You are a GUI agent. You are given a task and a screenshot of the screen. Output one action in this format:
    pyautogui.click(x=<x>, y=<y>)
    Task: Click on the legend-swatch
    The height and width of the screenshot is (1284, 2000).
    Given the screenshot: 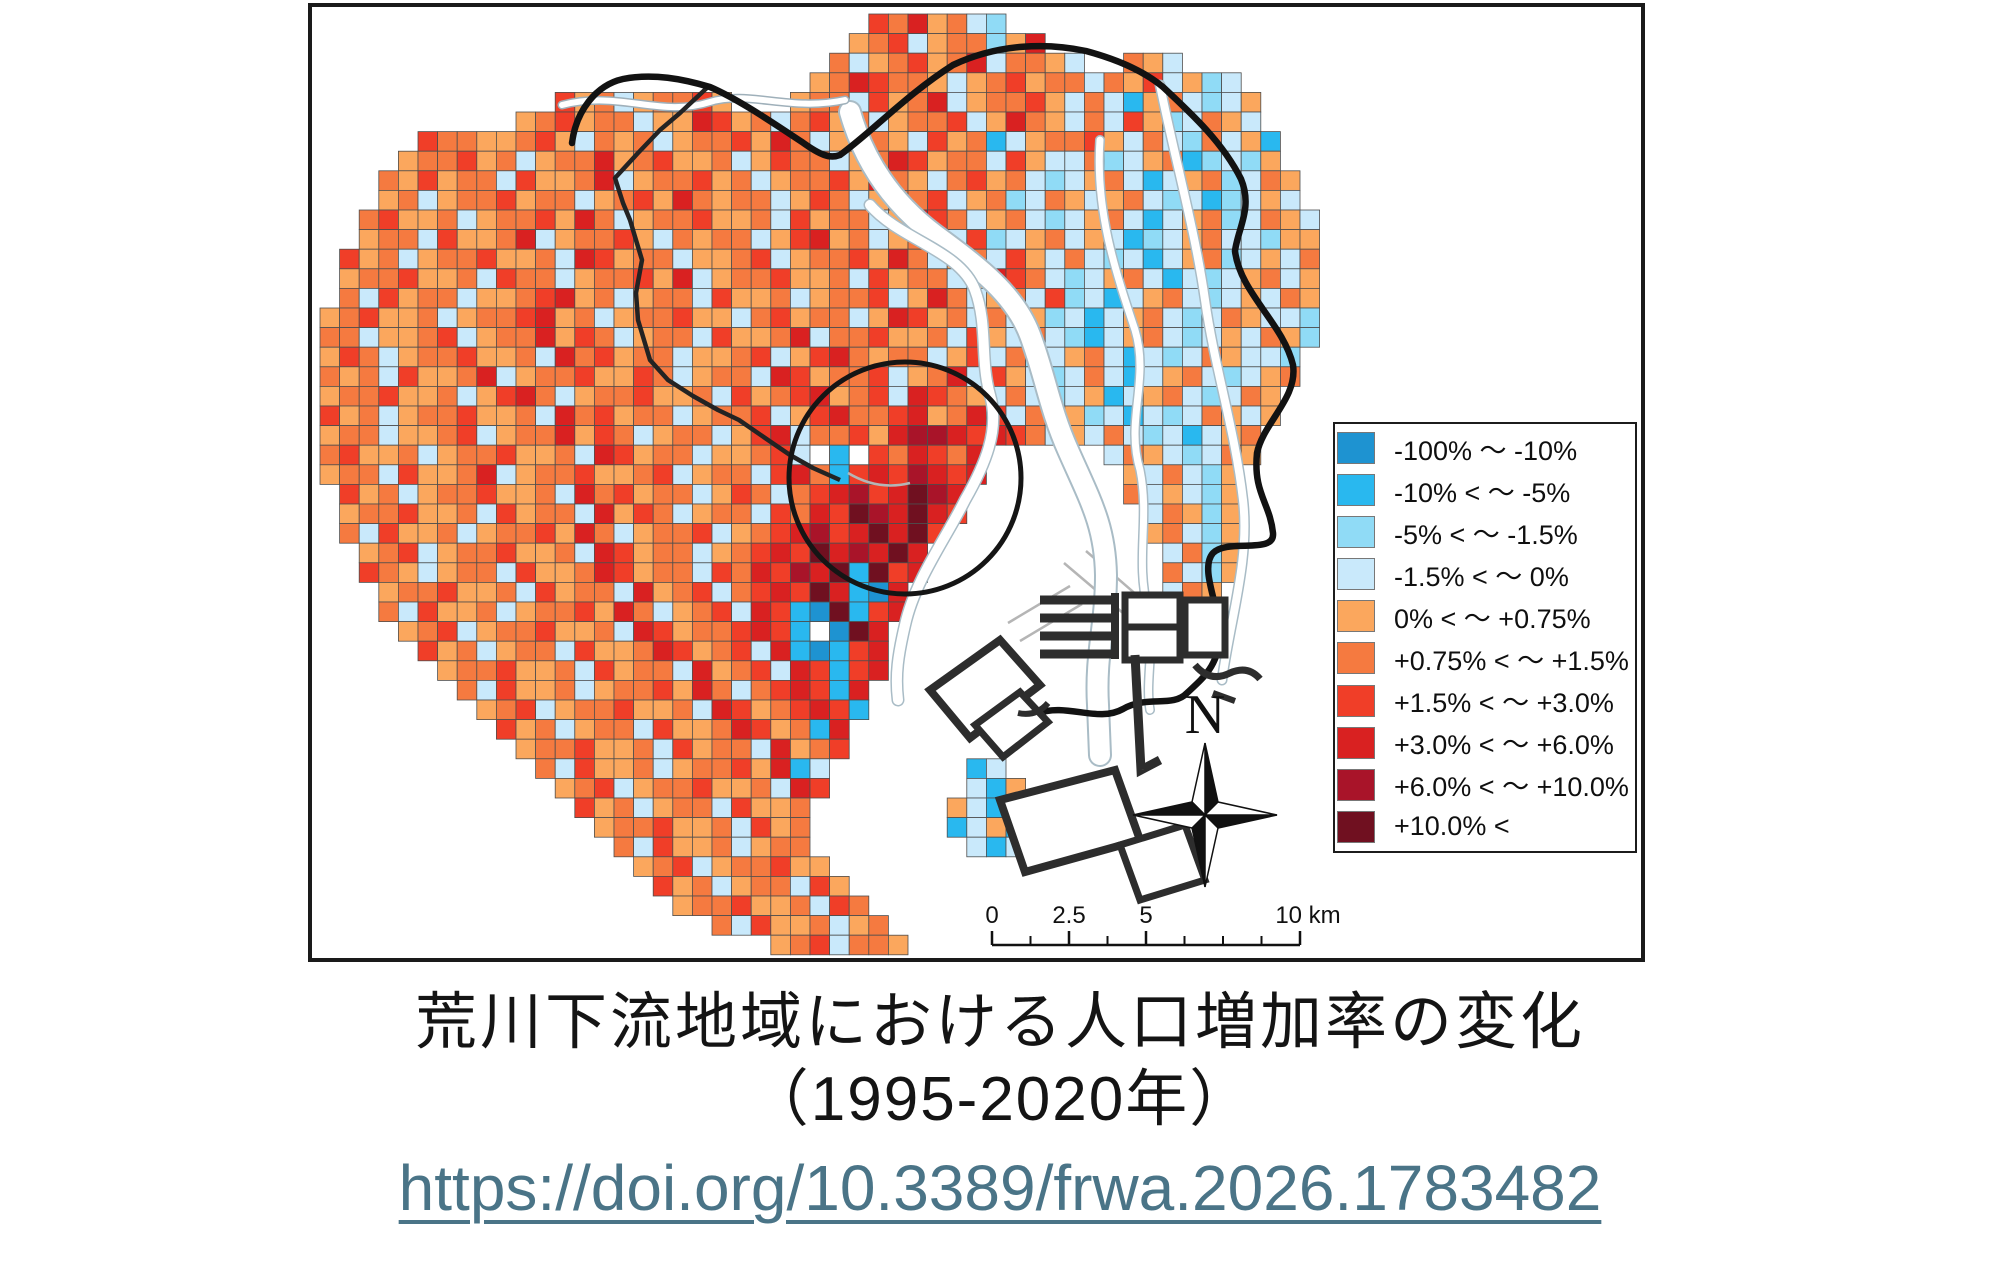 What is the action you would take?
    pyautogui.click(x=1356, y=742)
    